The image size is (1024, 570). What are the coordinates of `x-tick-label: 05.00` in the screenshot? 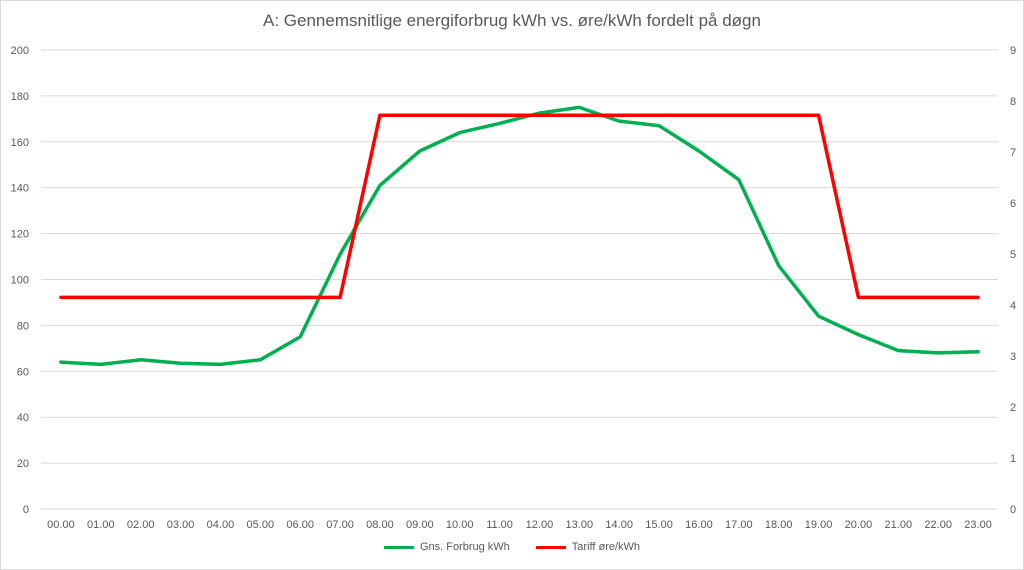 It's located at (261, 525).